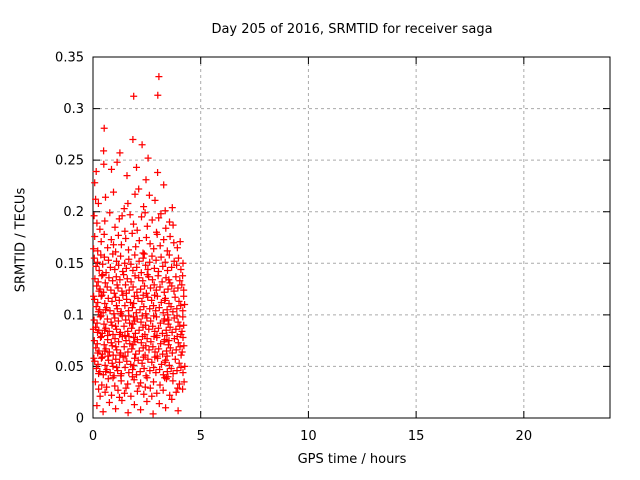 The width and height of the screenshot is (640, 480). I want to click on y-tick-label: 0, so click(80, 419).